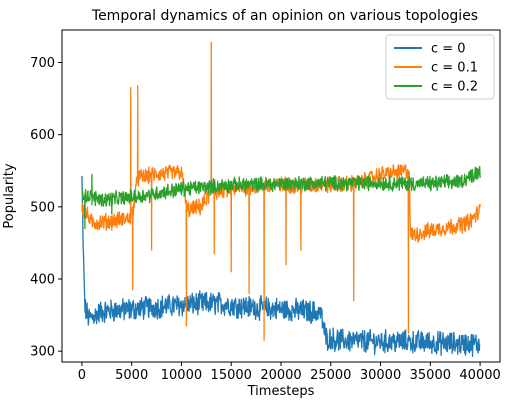  I want to click on y-tick-label: 400, so click(42, 280).